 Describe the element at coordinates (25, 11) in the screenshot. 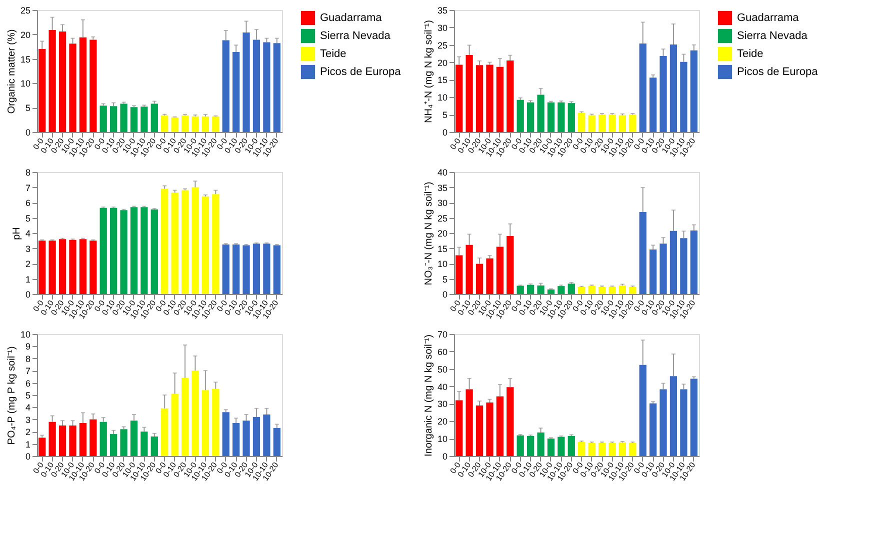

I see `y-tick-label: 25` at that location.